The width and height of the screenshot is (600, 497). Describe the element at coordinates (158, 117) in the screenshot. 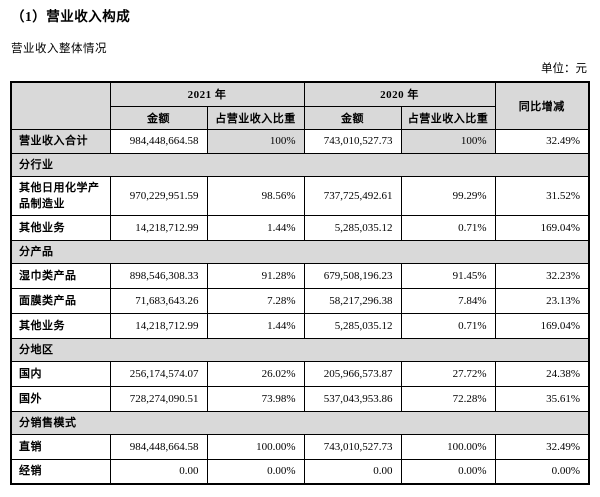

I see `header-amount-2021-cell: 金额` at that location.